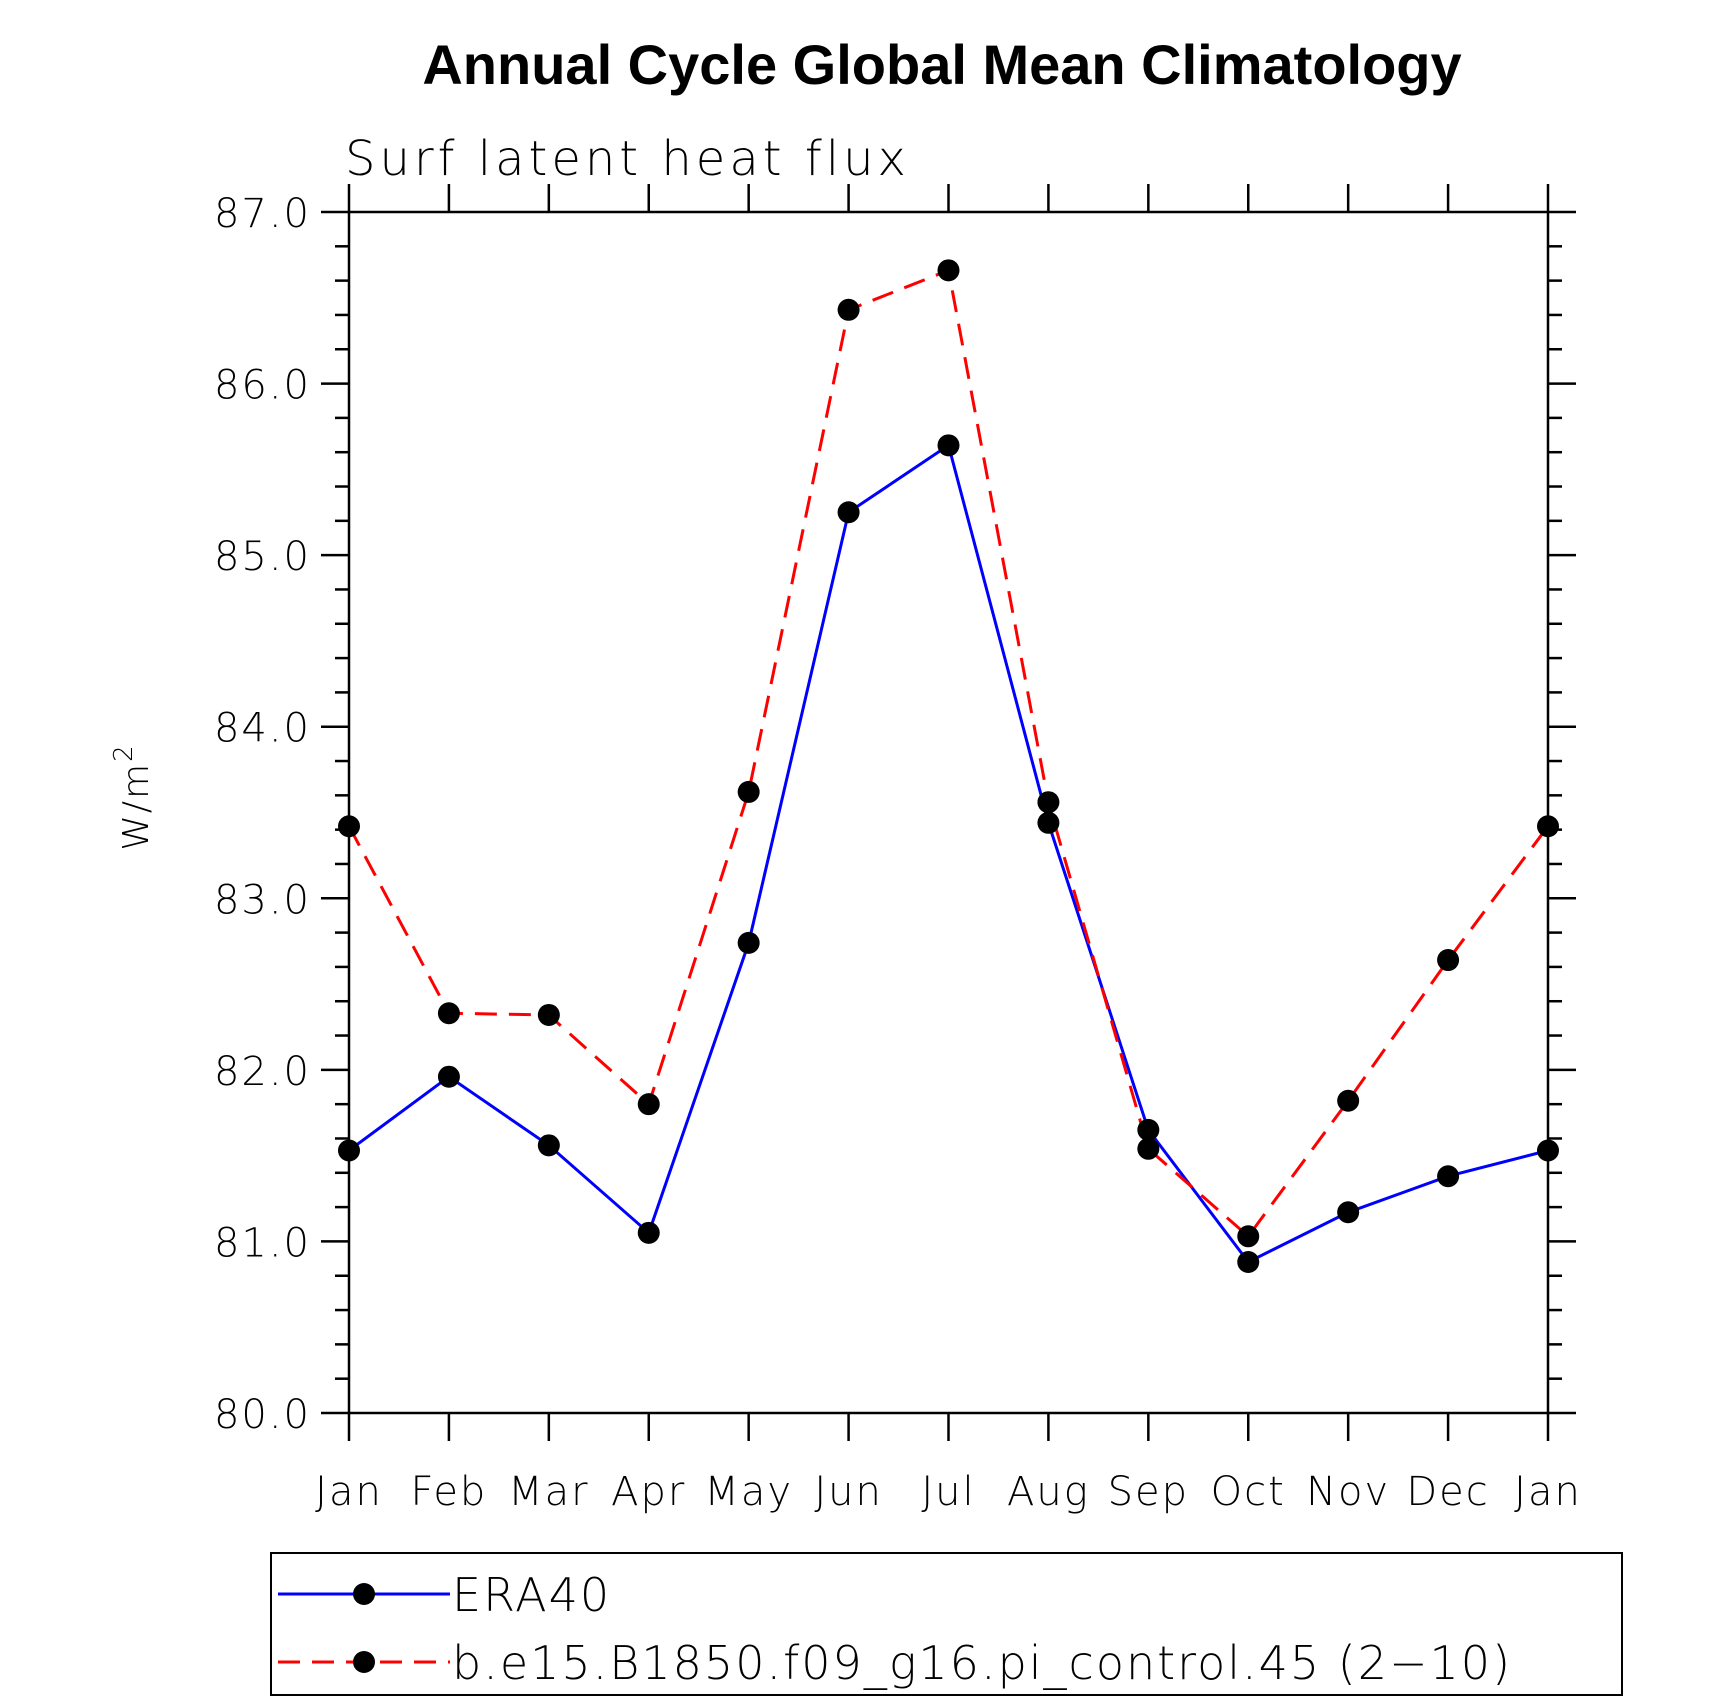 Image resolution: width=1710 pixels, height=1697 pixels. What do you see at coordinates (262, 557) in the screenshot?
I see `y-tick-label: 85.0` at bounding box center [262, 557].